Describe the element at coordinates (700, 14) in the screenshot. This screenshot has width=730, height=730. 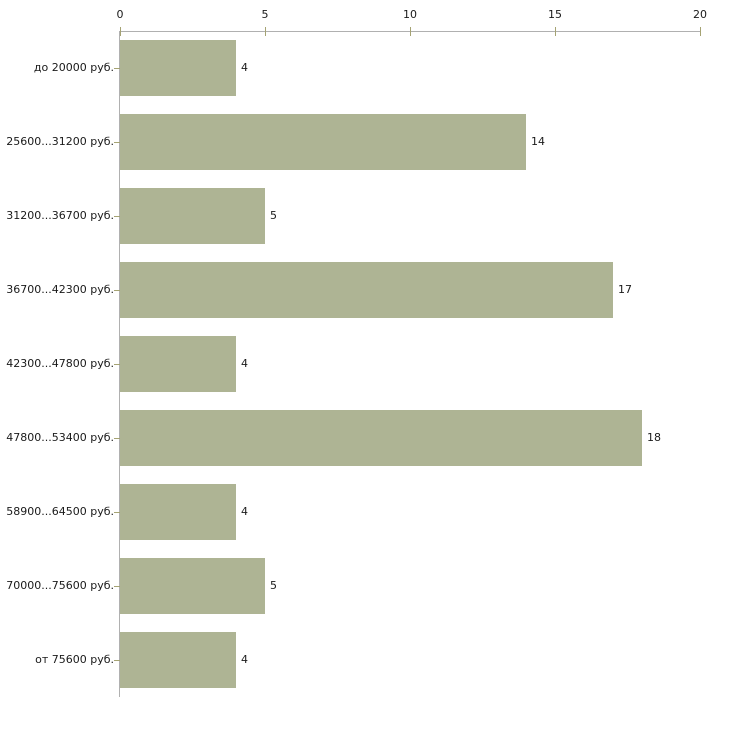
I see `x-axis-tick-label: 20` at that location.